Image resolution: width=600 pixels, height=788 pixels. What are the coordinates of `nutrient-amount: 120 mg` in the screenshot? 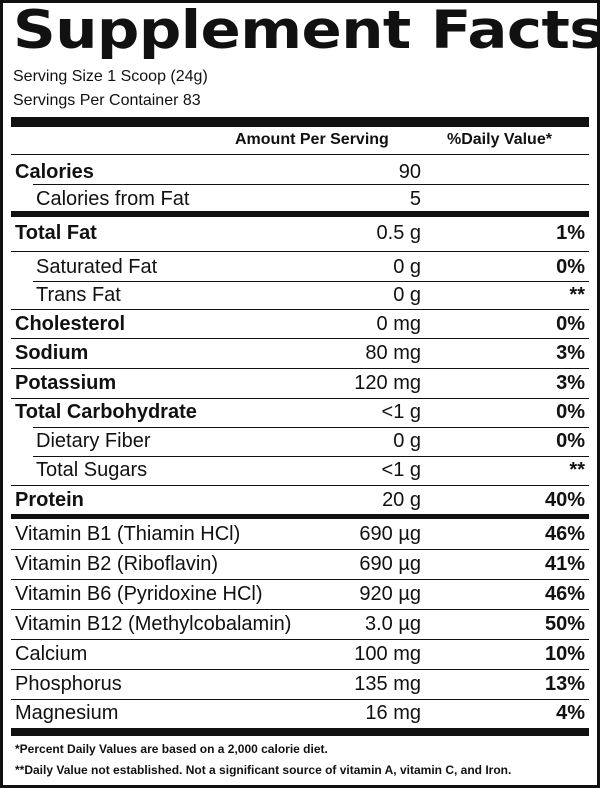 It's located at (387, 383).